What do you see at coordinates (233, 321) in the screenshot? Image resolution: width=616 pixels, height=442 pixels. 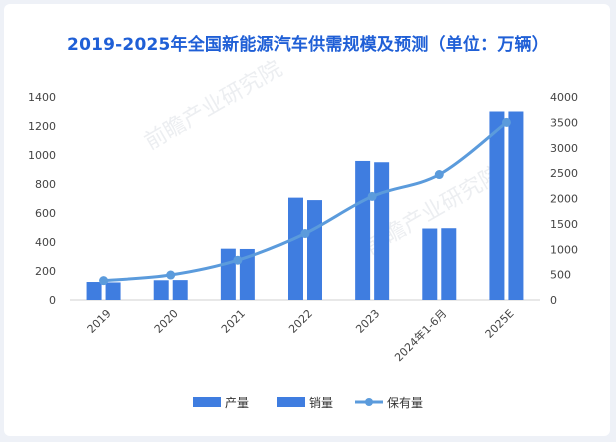 I see `x-tick-label: 2021` at bounding box center [233, 321].